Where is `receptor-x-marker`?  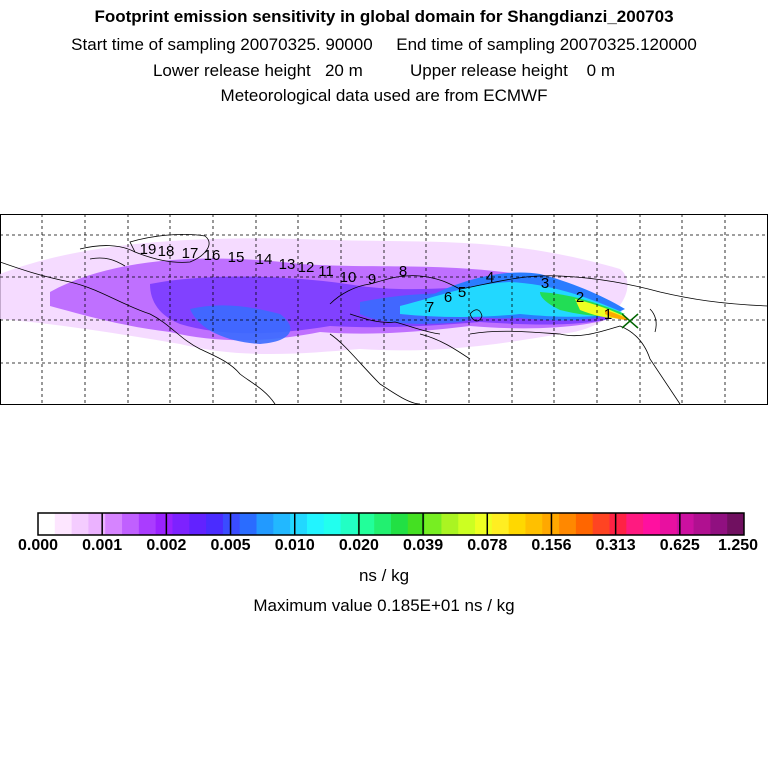 receptor-x-marker is located at coordinates (630, 321).